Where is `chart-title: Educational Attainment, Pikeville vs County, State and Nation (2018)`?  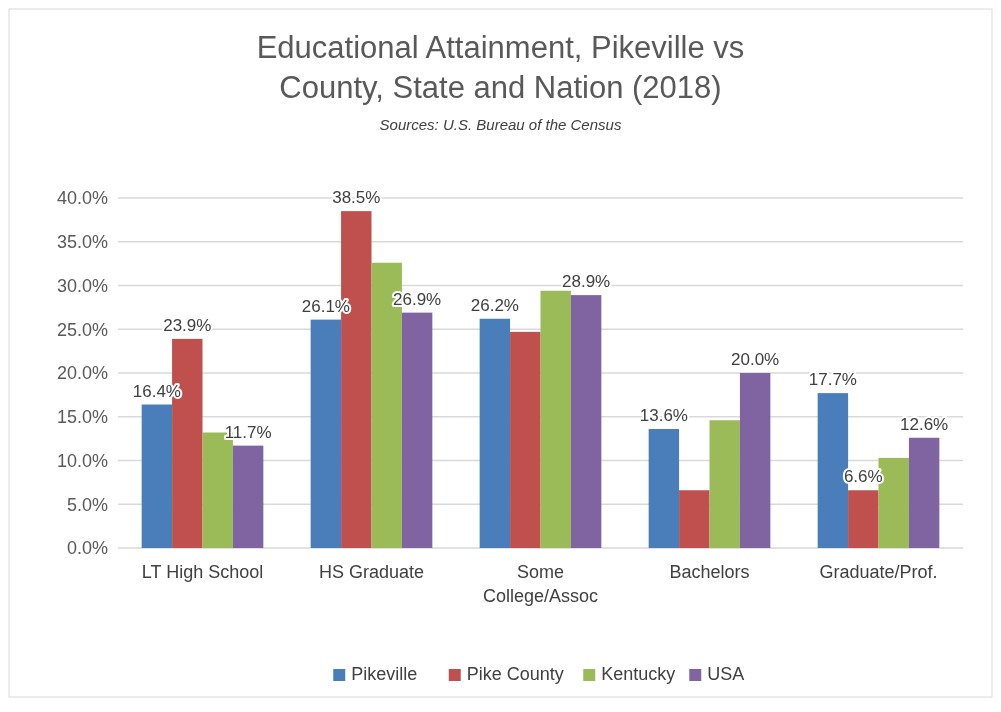 chart-title: Educational Attainment, Pikeville vs County, State and Nation (2018) is located at coordinates (500, 67).